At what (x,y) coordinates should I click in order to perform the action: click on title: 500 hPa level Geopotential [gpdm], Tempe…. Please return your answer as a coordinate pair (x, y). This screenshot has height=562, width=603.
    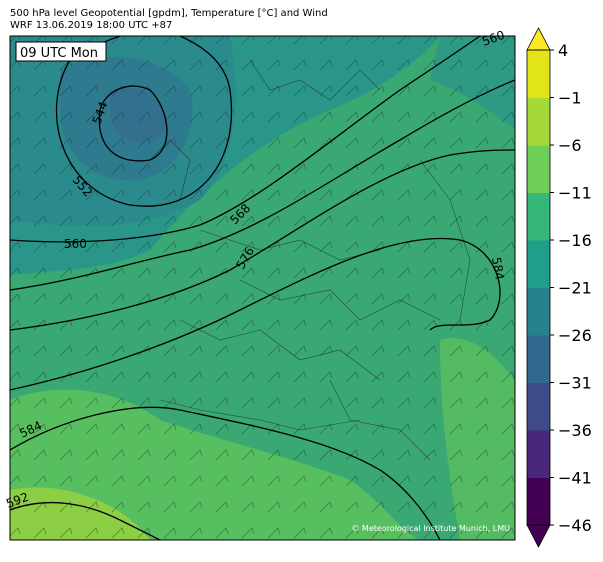
    Looking at the image, I should click on (169, 13).